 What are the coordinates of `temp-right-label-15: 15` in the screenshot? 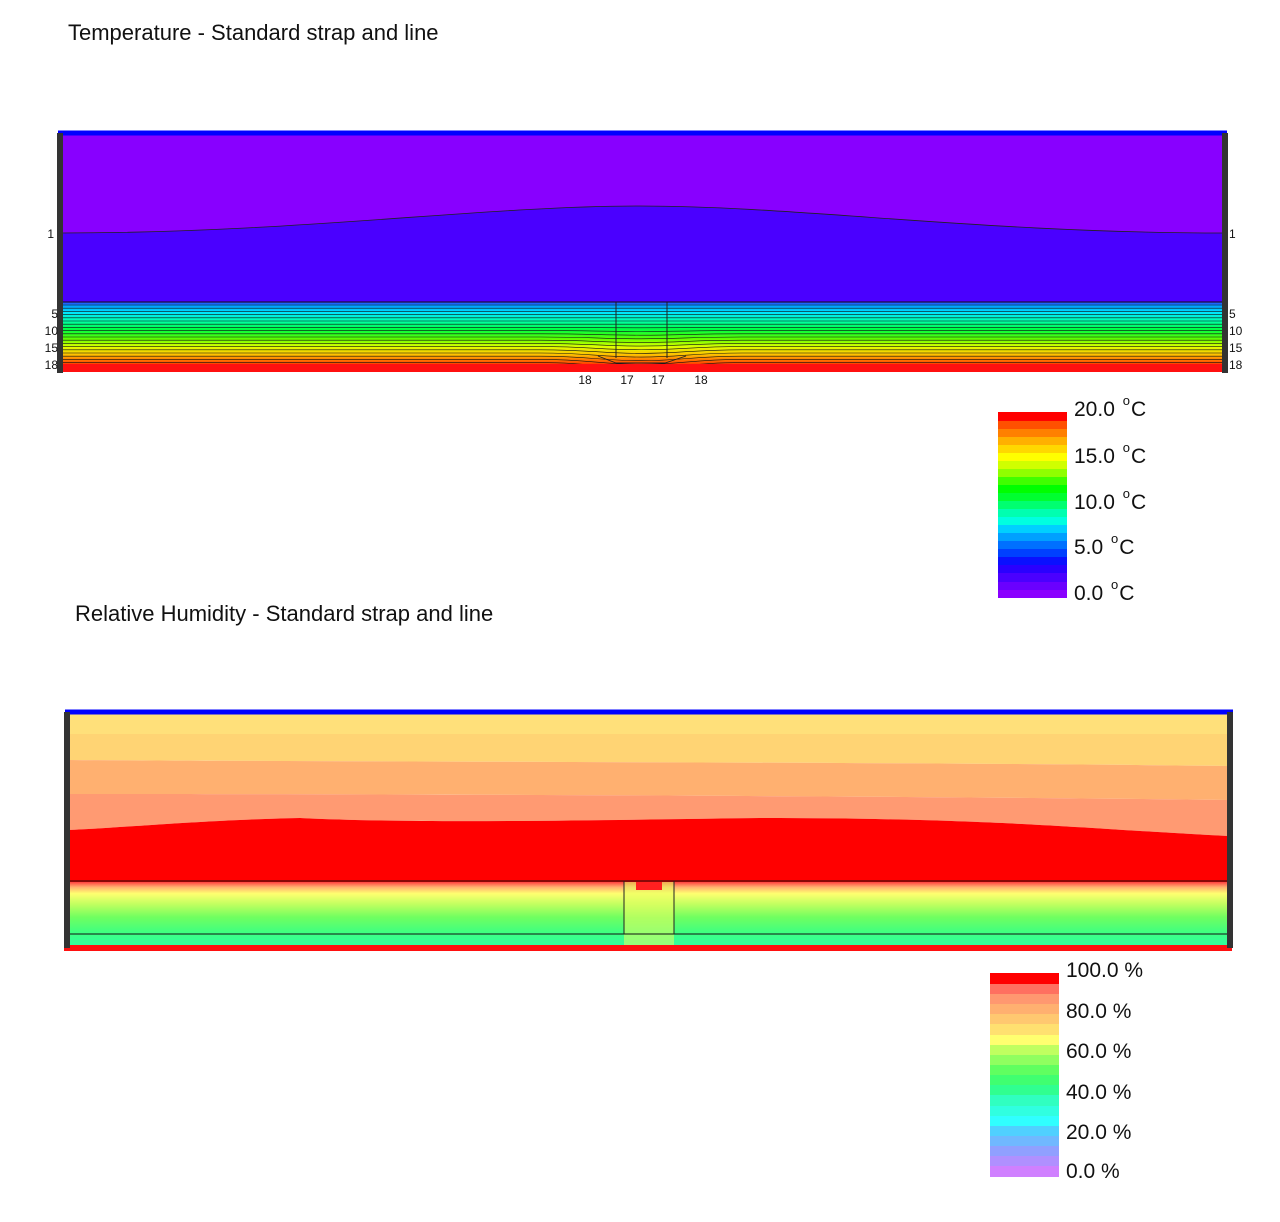 It's located at (1236, 348).